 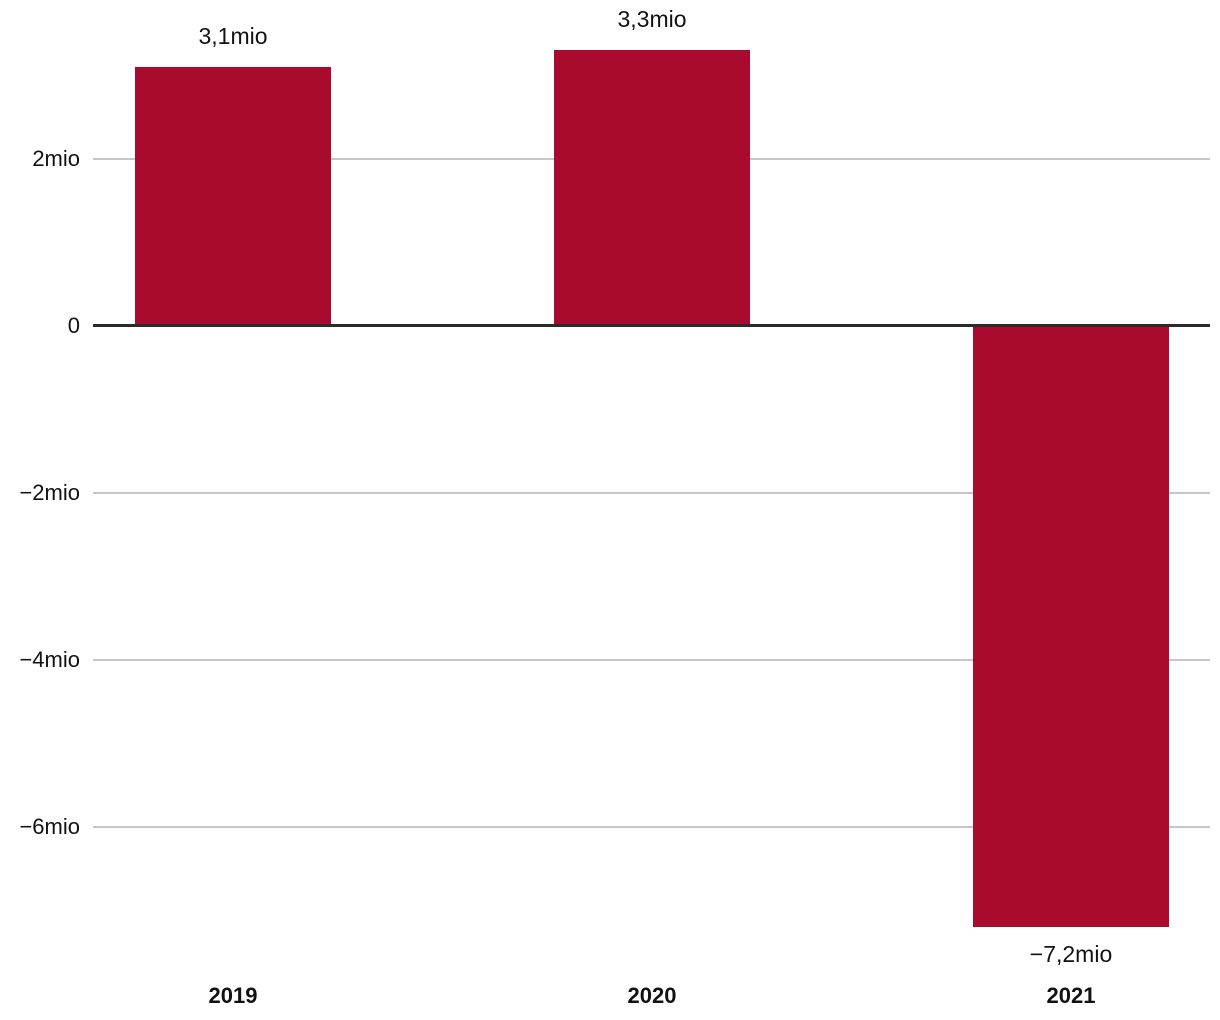 What do you see at coordinates (73, 325) in the screenshot?
I see `y-tick-label: 0` at bounding box center [73, 325].